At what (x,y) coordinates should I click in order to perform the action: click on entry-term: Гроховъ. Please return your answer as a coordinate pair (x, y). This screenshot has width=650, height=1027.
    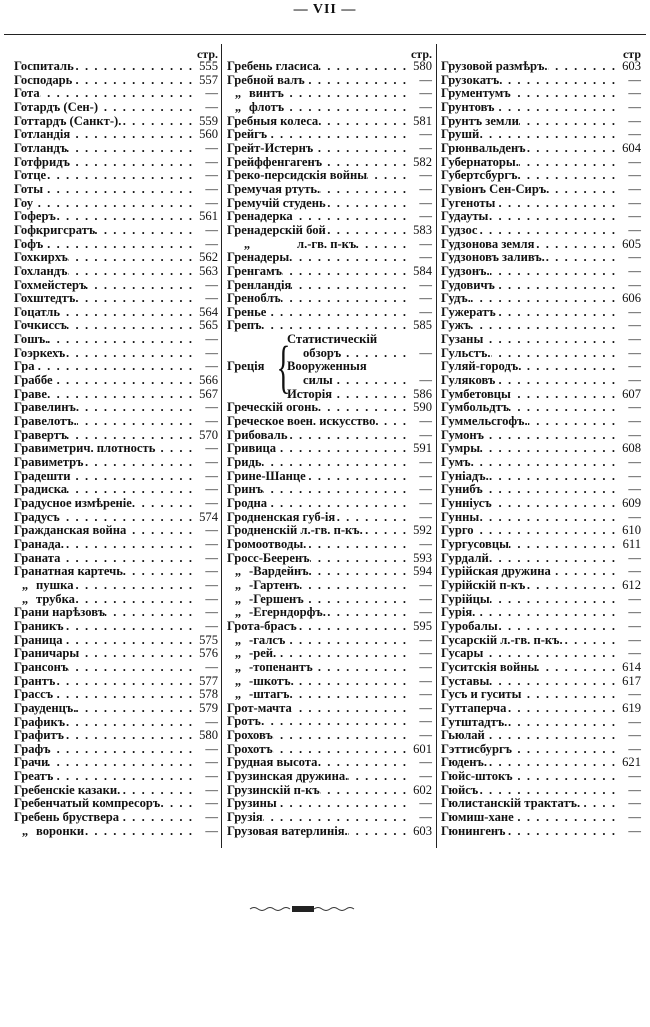
    Looking at the image, I should click on (250, 735).